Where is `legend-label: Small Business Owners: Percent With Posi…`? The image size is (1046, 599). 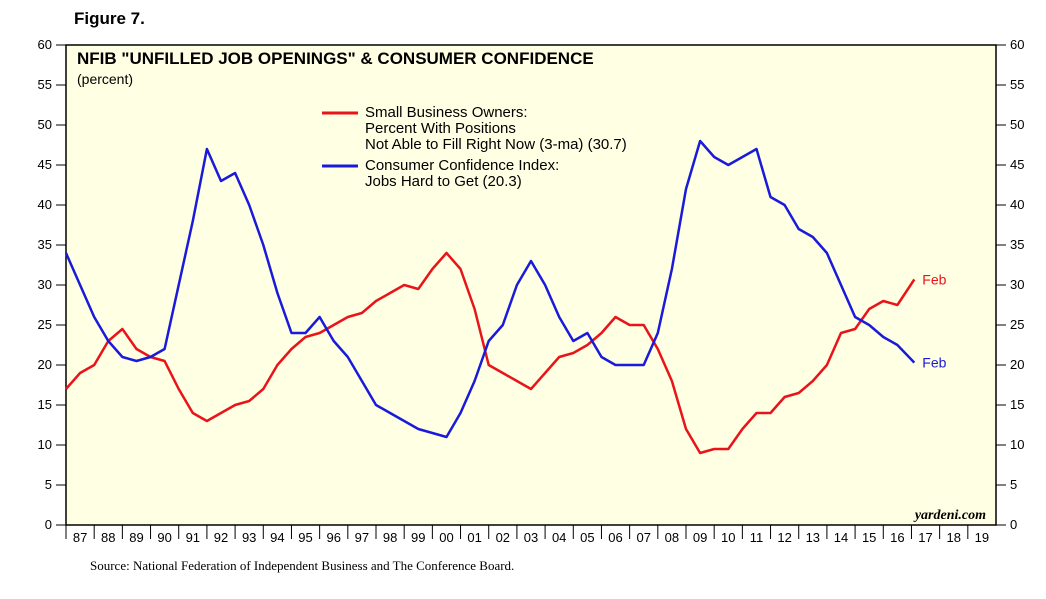 legend-label: Small Business Owners: Percent With Posi… is located at coordinates (496, 128).